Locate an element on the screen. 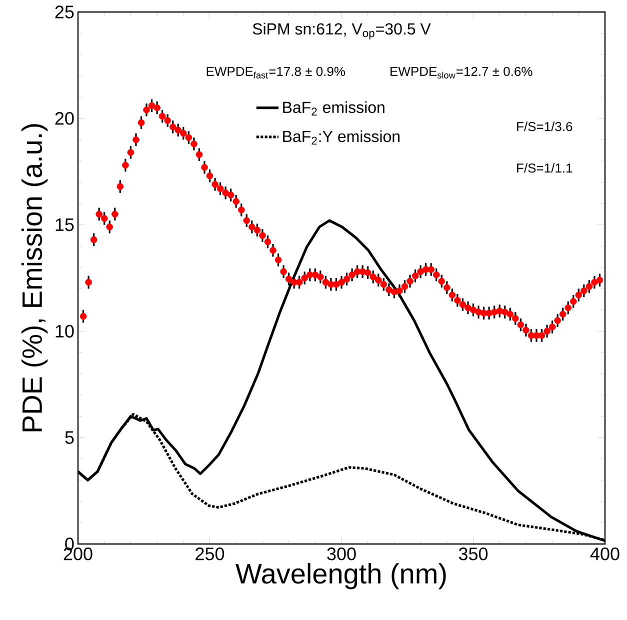 The width and height of the screenshot is (627, 620). y-tick-label: 20 is located at coordinates (64, 118).